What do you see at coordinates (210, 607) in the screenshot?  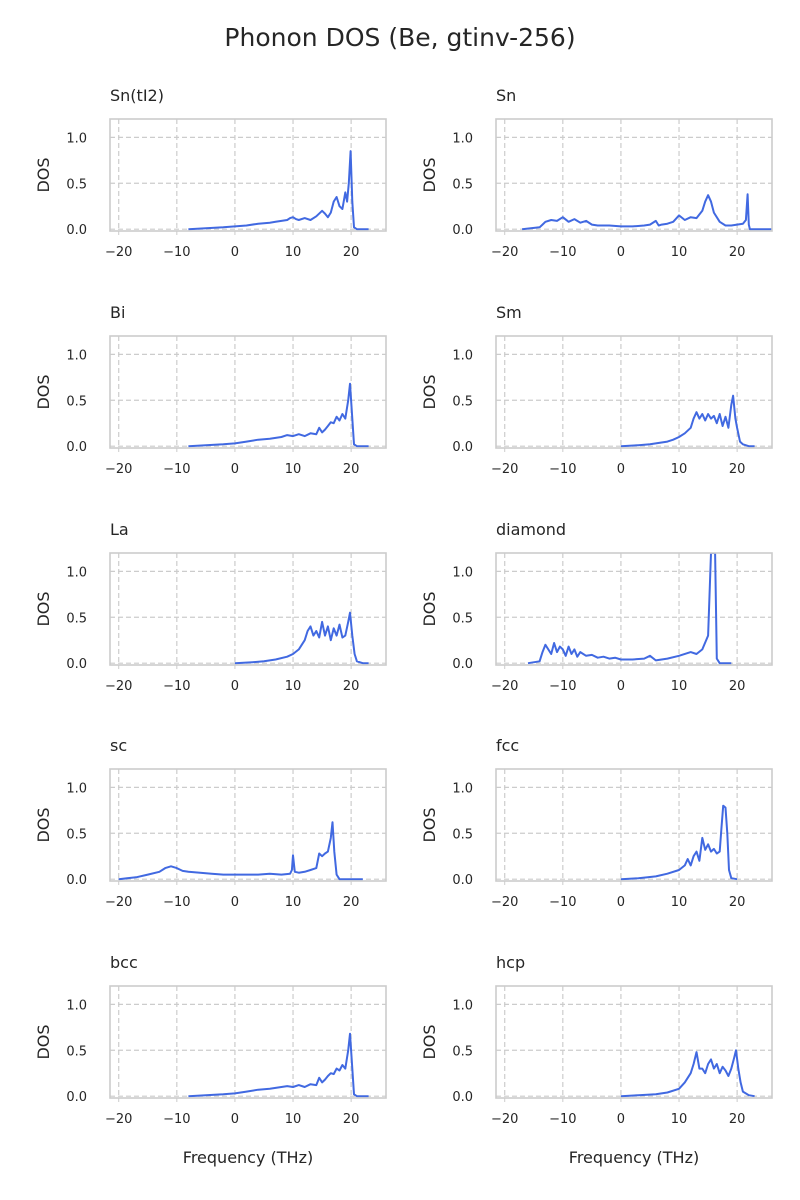 I see `subplot-5: La −20 −10 0 10 20 0.0 0.5 1.0 DOS` at bounding box center [210, 607].